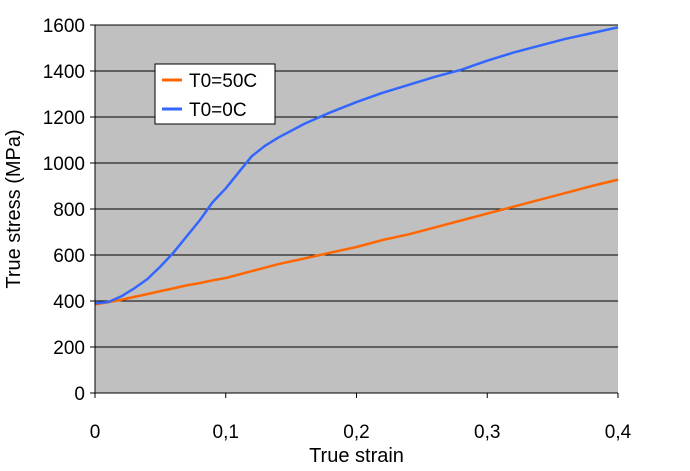 This screenshot has height=471, width=690. I want to click on x-tick-label: 0,4, so click(618, 432).